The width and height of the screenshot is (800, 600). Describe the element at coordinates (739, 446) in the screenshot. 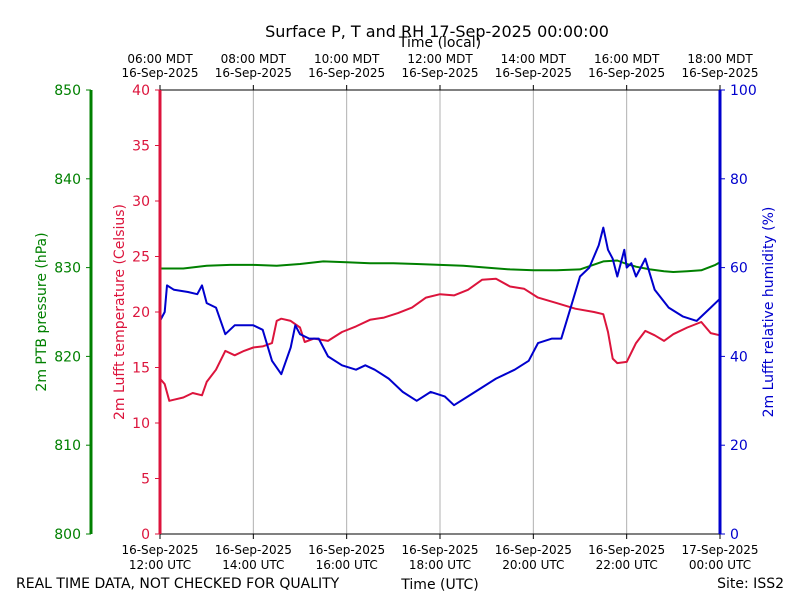

I see `humidity-tick-label: 20` at that location.